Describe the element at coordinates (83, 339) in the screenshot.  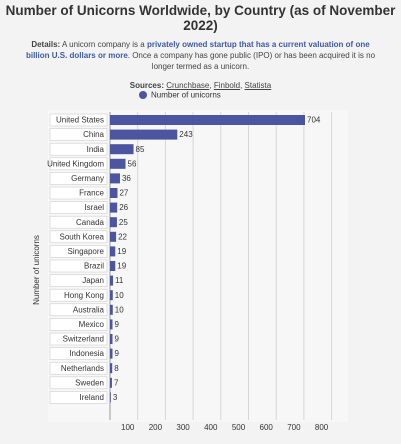
I see `y-tick-label: Switzerland` at that location.